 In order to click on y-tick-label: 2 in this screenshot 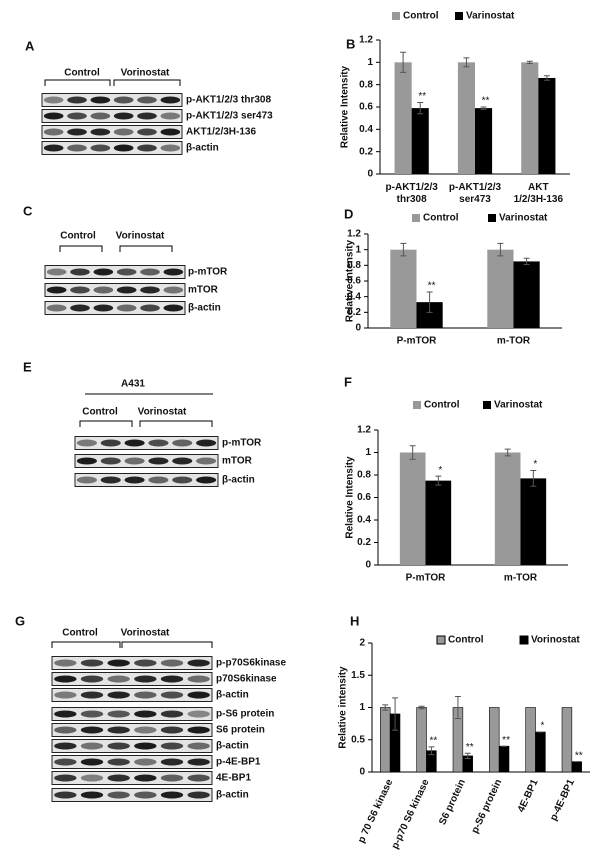, I will do `click(362, 643)`.